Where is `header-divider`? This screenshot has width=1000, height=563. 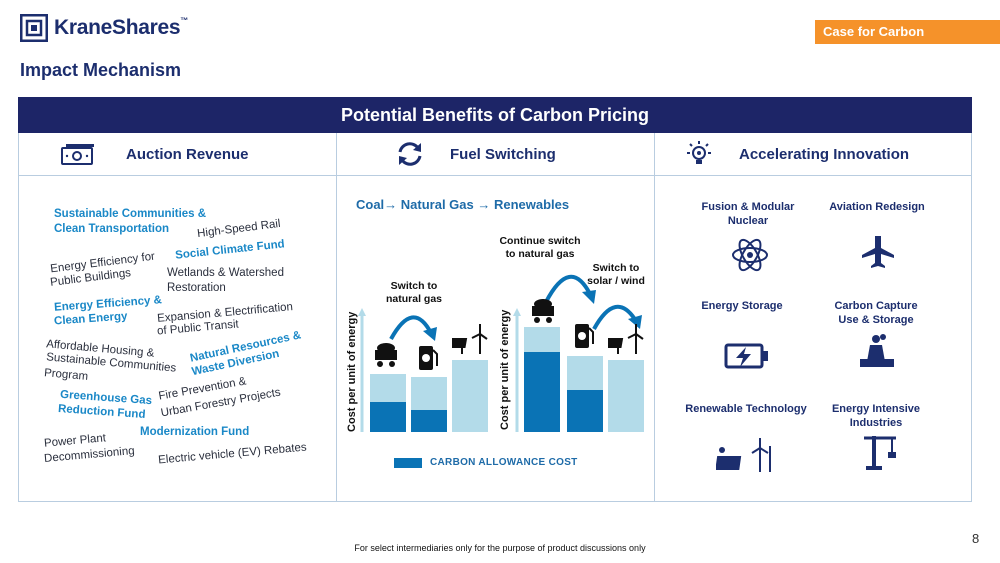
header-divider is located at coordinates (495, 175).